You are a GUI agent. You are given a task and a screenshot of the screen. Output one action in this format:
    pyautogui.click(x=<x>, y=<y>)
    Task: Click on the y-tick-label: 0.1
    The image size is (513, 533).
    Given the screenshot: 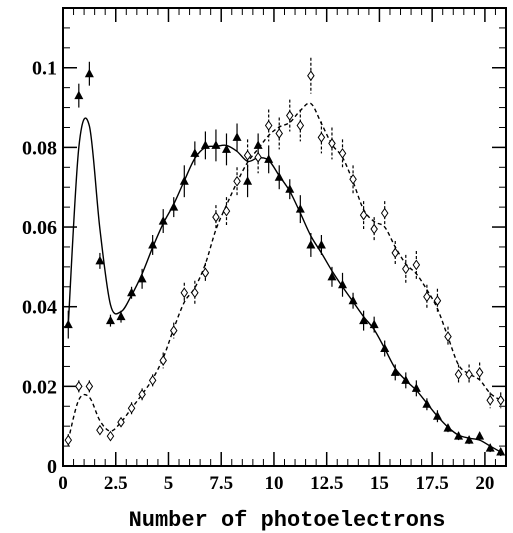 What is the action you would take?
    pyautogui.click(x=44, y=69)
    